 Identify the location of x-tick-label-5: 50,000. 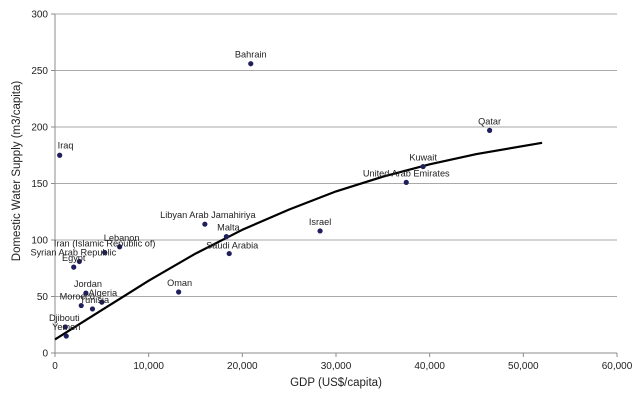
(523, 366).